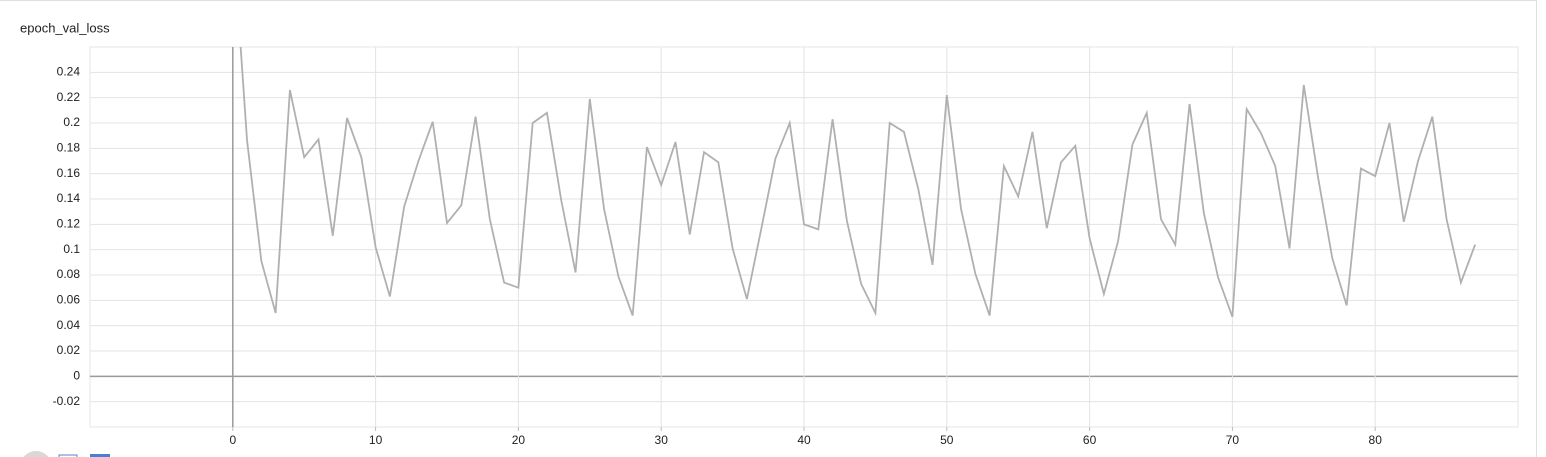  I want to click on y-tick-label: 0.08, so click(69, 274).